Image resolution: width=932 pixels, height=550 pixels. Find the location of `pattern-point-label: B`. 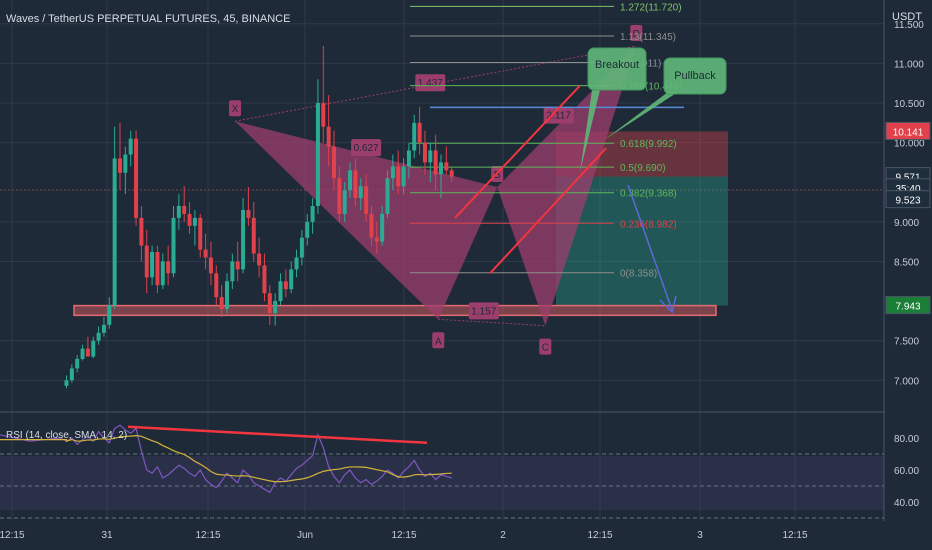

pattern-point-label: B is located at coordinates (497, 175).